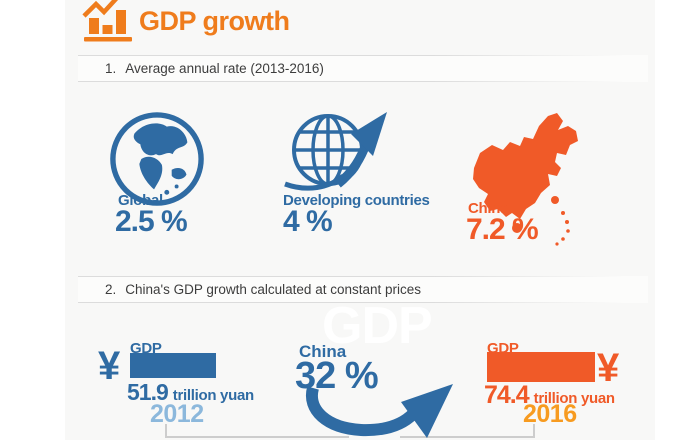 The width and height of the screenshot is (680, 440). What do you see at coordinates (213, 395) in the screenshot?
I see `gdp-unit-2012: trillion yuan` at bounding box center [213, 395].